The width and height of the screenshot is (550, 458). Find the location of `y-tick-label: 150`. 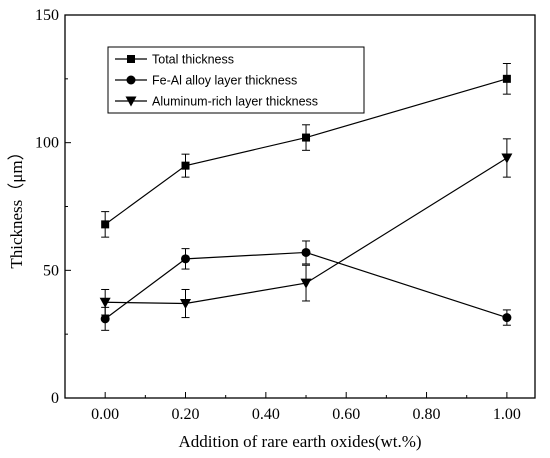

y-tick-label: 150 is located at coordinates (47, 15).